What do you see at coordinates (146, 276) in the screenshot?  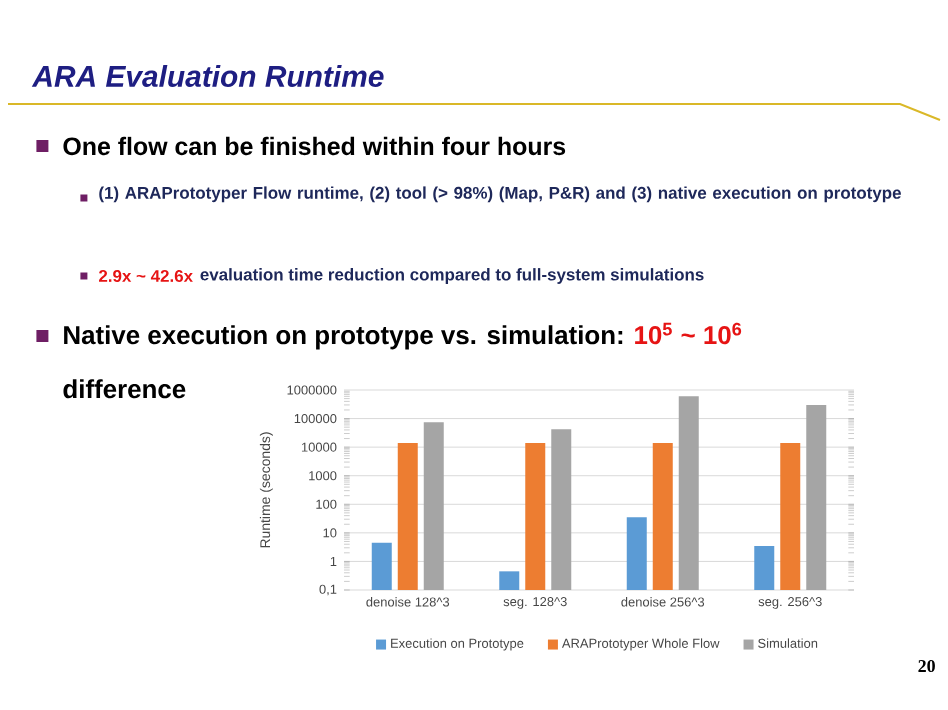 I see `text: 2.9x ~ 42.6x` at bounding box center [146, 276].